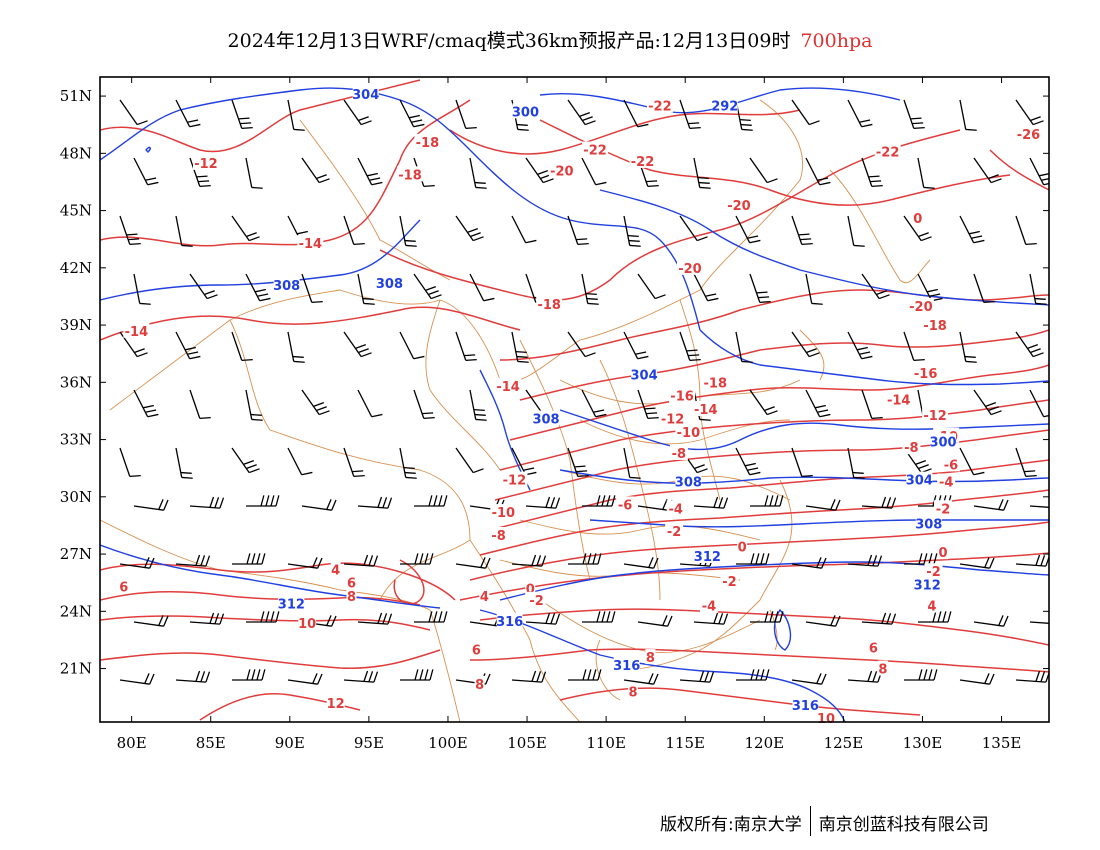 This screenshot has height=850, width=1100. What do you see at coordinates (76, 153) in the screenshot?
I see `lat-label: 48N` at bounding box center [76, 153].